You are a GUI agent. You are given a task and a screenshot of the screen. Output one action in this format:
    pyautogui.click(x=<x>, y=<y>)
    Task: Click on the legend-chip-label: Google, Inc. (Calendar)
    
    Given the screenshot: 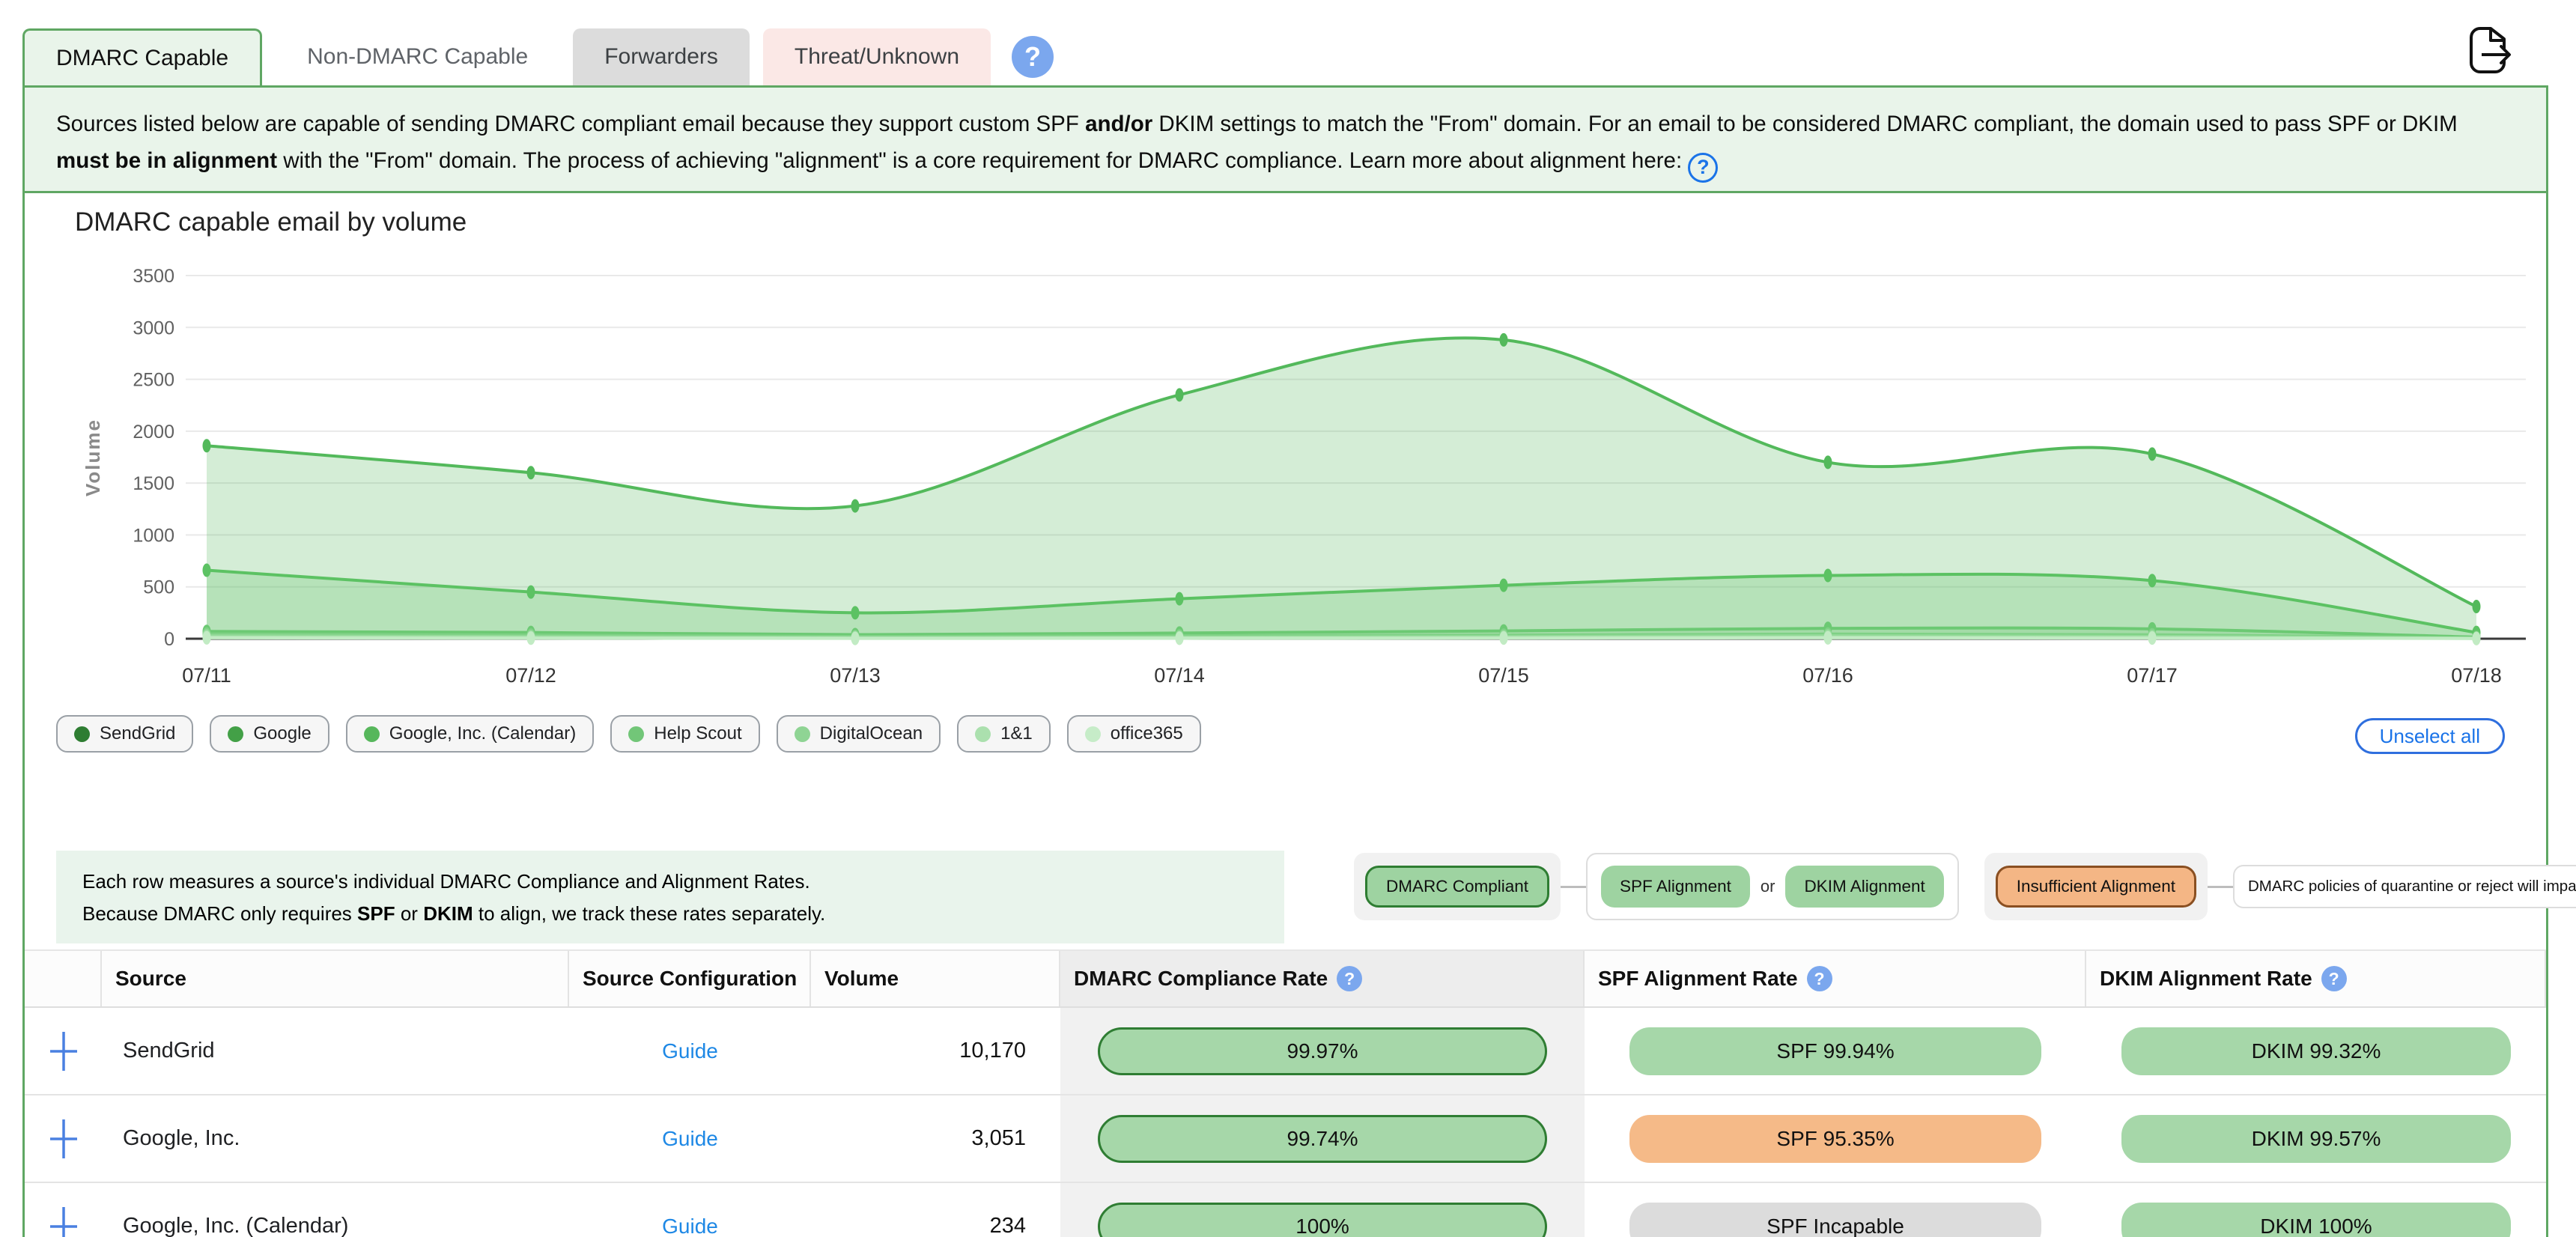 What is the action you would take?
    pyautogui.click(x=483, y=733)
    